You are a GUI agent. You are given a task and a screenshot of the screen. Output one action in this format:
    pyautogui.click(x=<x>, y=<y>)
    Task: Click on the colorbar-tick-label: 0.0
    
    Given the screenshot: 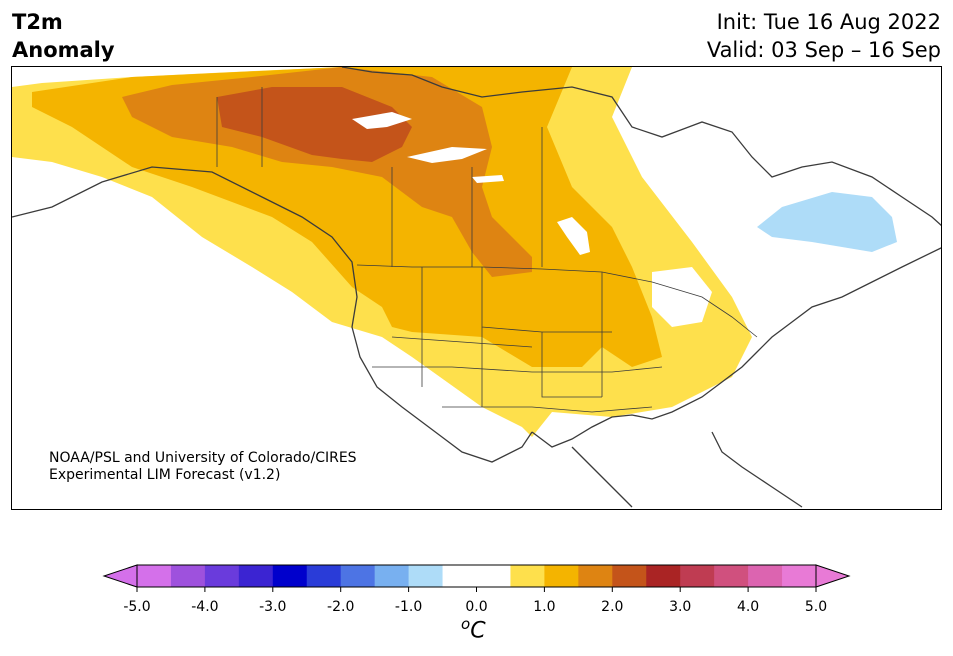 What is the action you would take?
    pyautogui.click(x=476, y=607)
    